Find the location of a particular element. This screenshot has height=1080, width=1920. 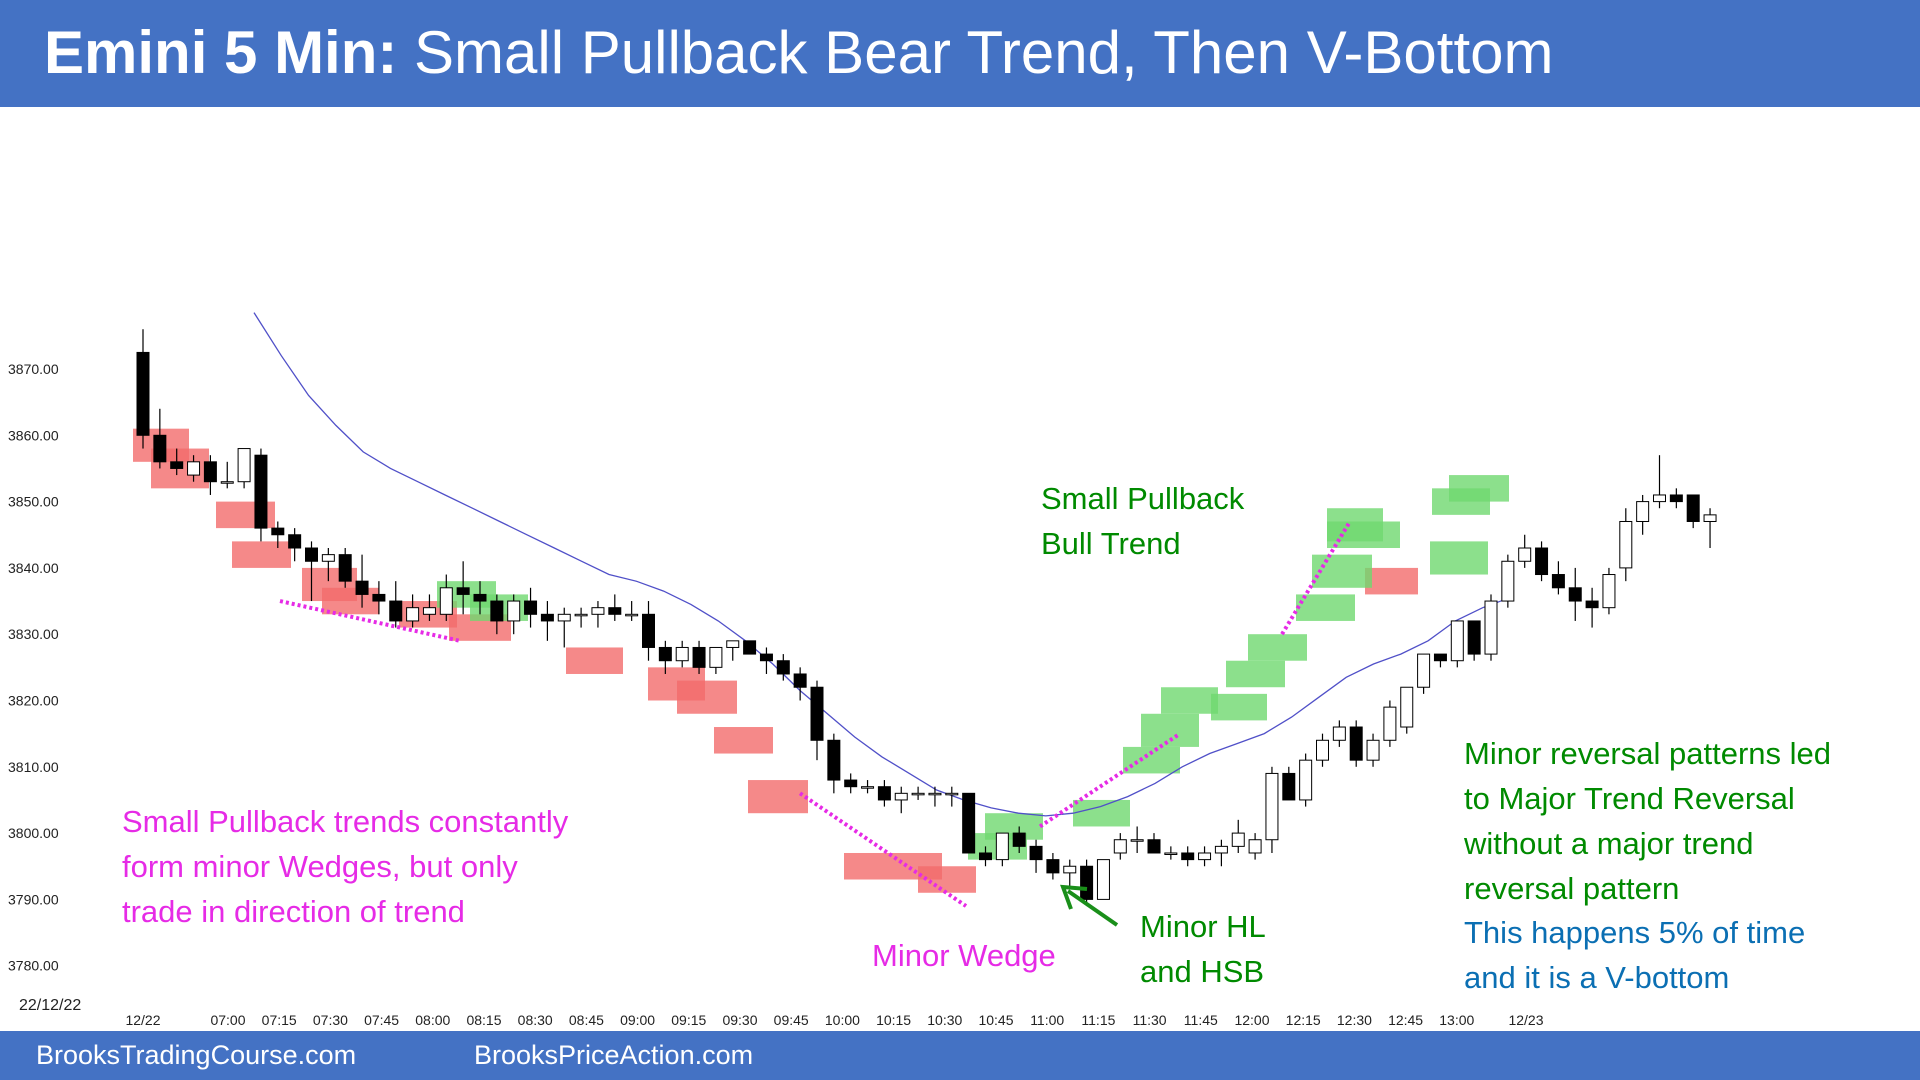

y-tick-label: 3850.00 is located at coordinates (33, 502).